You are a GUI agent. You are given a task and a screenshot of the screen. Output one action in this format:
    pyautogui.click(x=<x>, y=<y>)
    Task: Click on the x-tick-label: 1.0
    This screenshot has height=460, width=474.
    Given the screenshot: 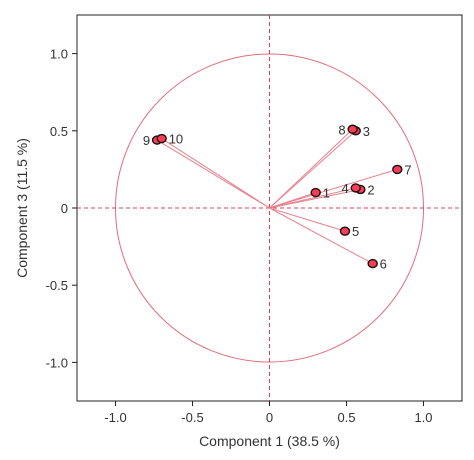 What is the action you would take?
    pyautogui.click(x=423, y=417)
    